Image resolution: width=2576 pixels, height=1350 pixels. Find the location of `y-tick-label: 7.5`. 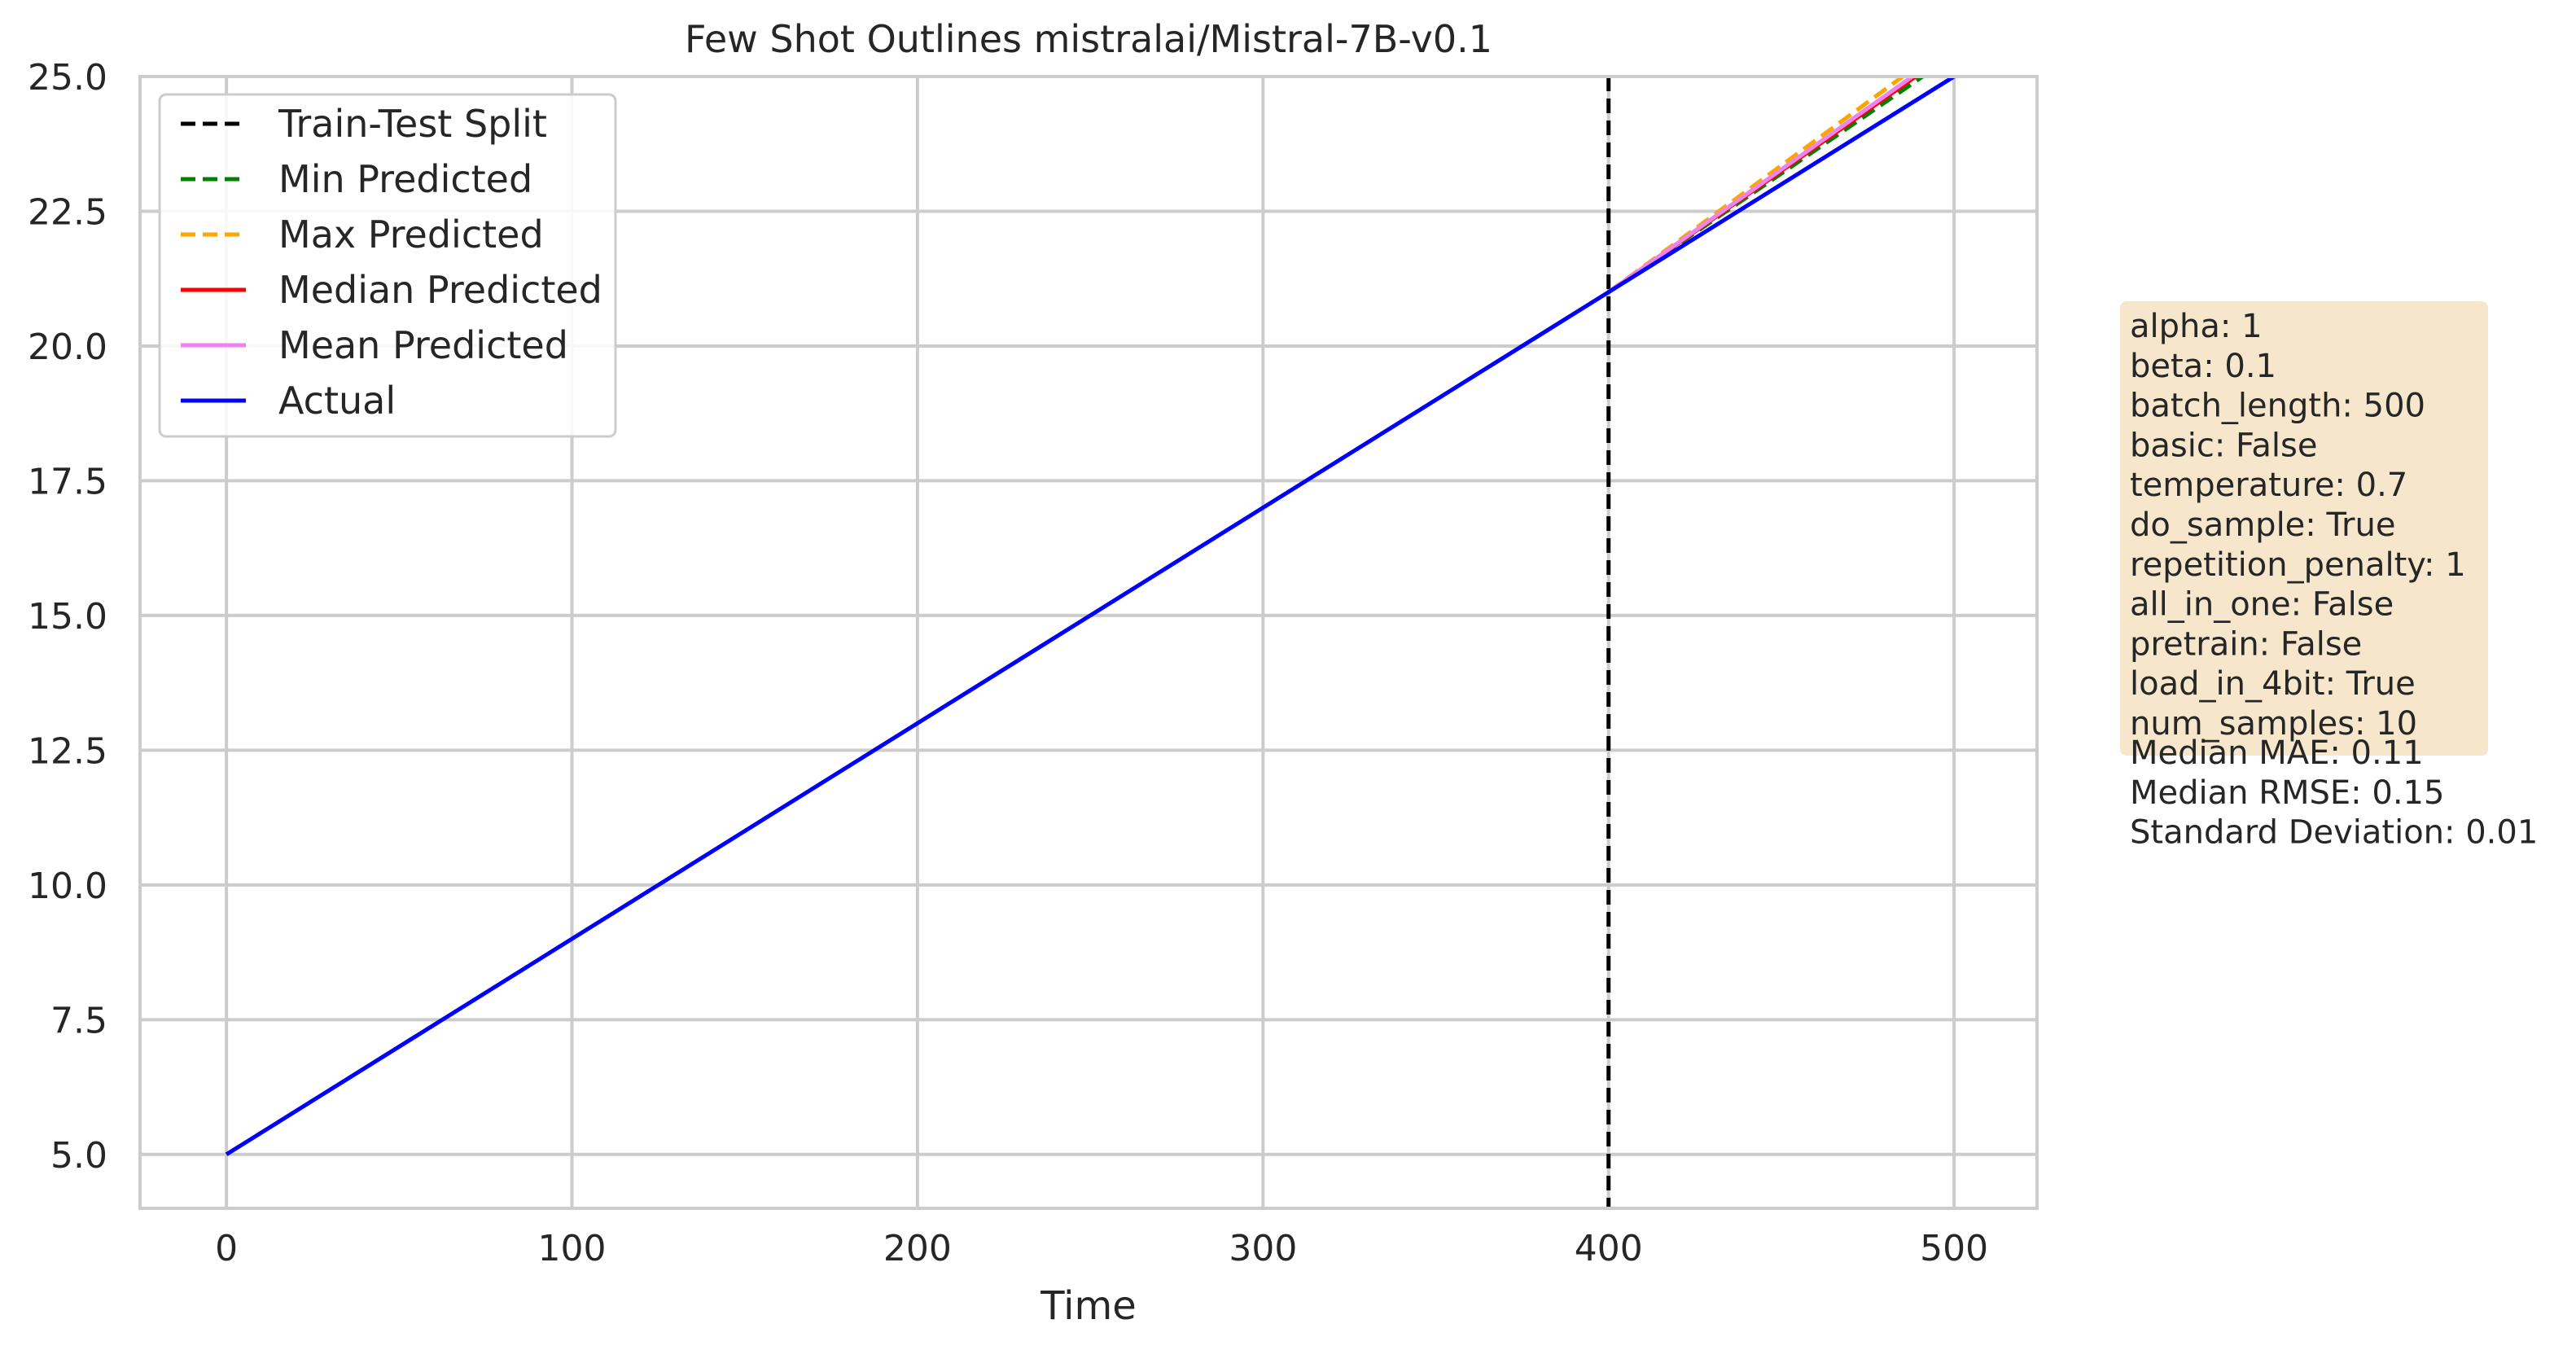

y-tick-label: 7.5 is located at coordinates (78, 1020).